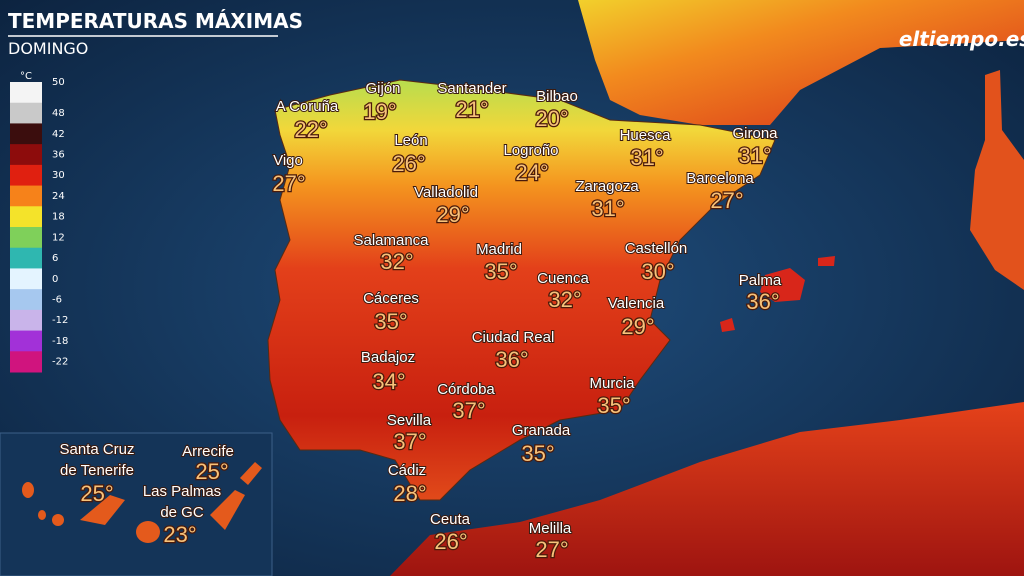 The height and width of the screenshot is (576, 1024). I want to click on menorca, so click(826, 261).